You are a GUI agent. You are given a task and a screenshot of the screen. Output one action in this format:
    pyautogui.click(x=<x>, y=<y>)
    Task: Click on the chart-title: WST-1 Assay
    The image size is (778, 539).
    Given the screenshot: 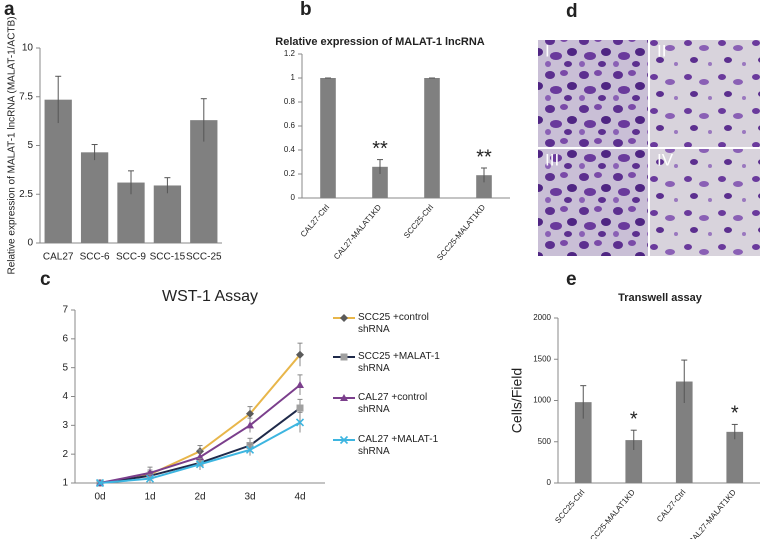 What is the action you would take?
    pyautogui.click(x=210, y=296)
    